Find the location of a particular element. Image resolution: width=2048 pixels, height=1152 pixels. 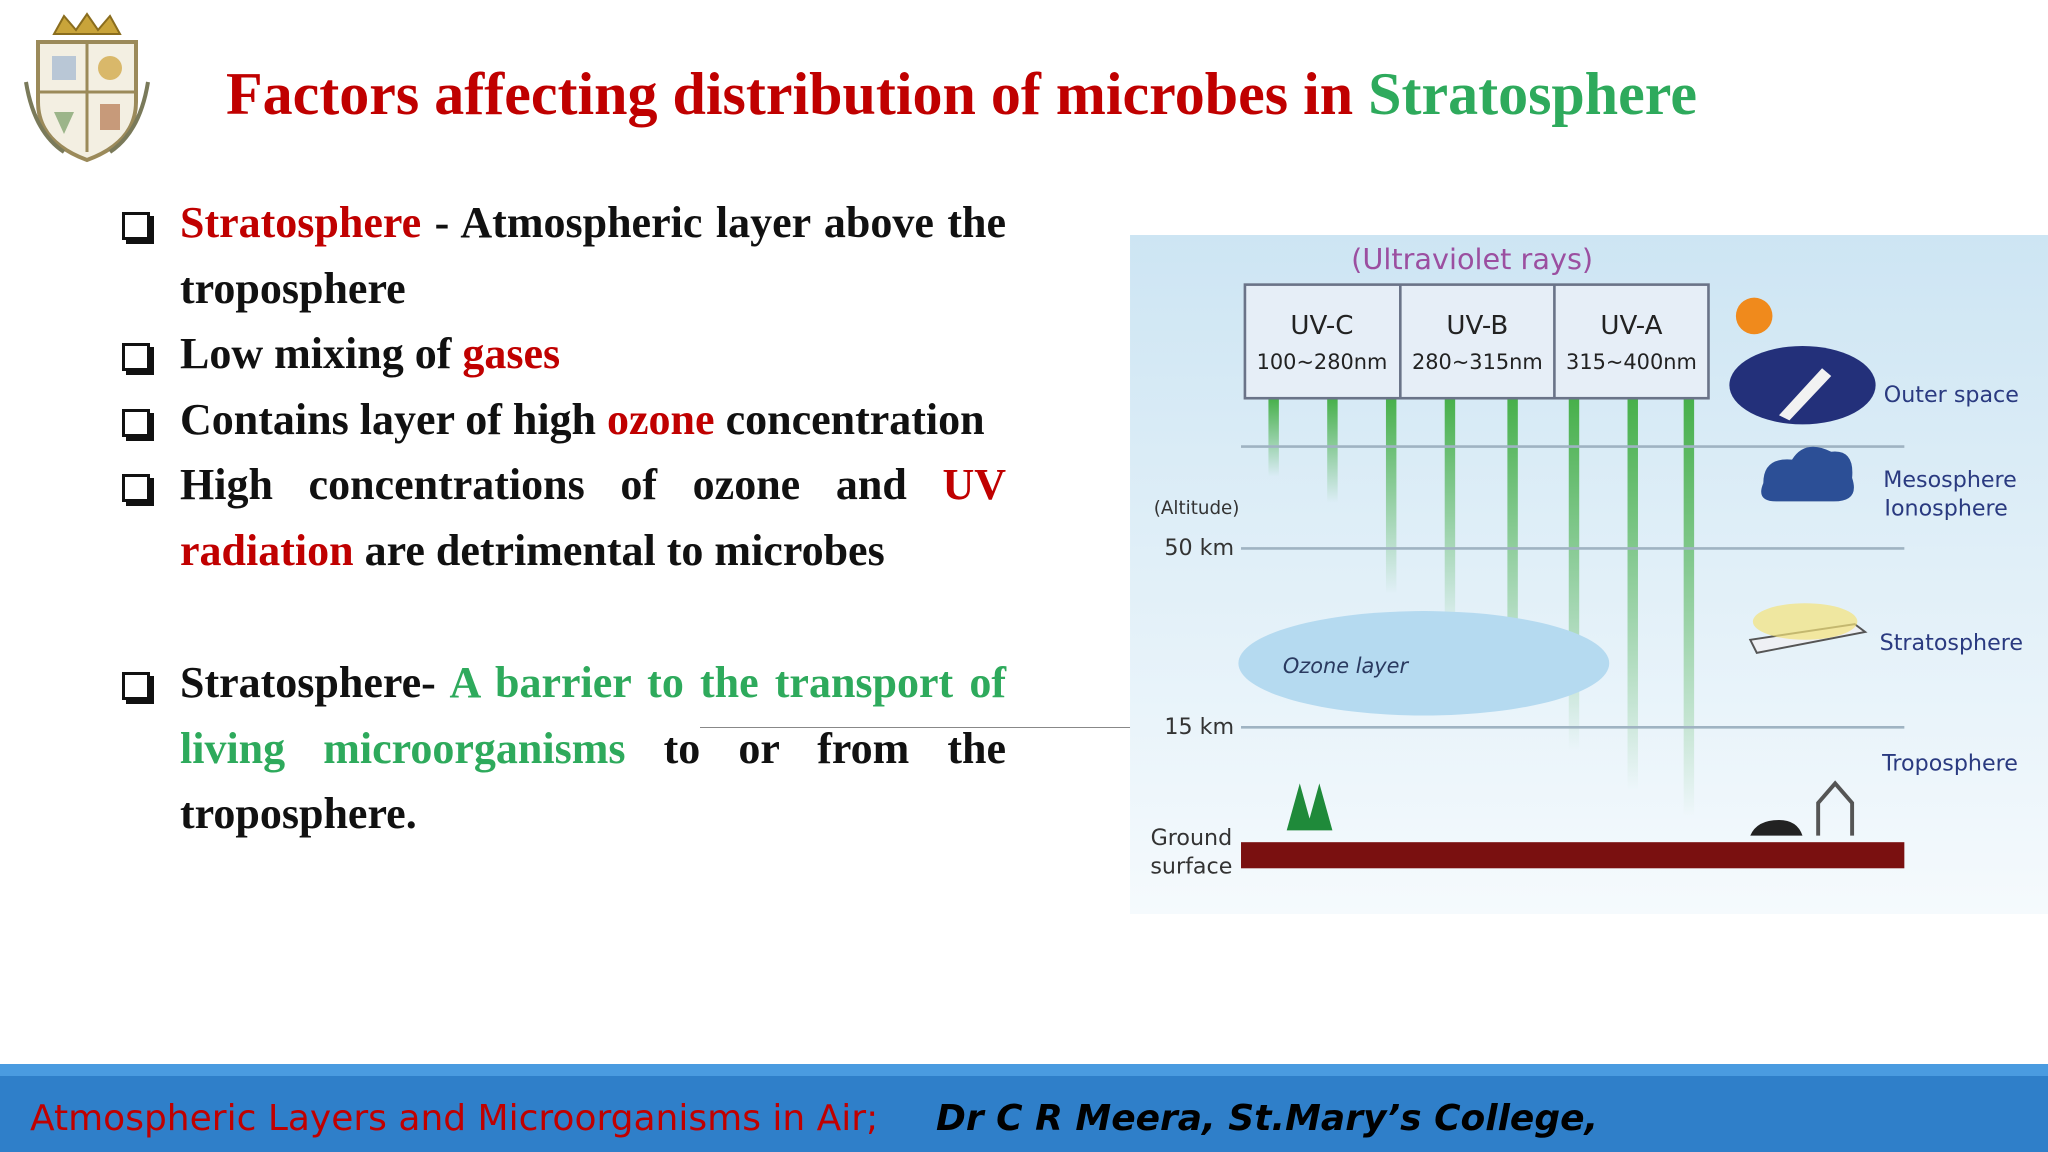

layer-label: Stratosphere is located at coordinates (1951, 643).